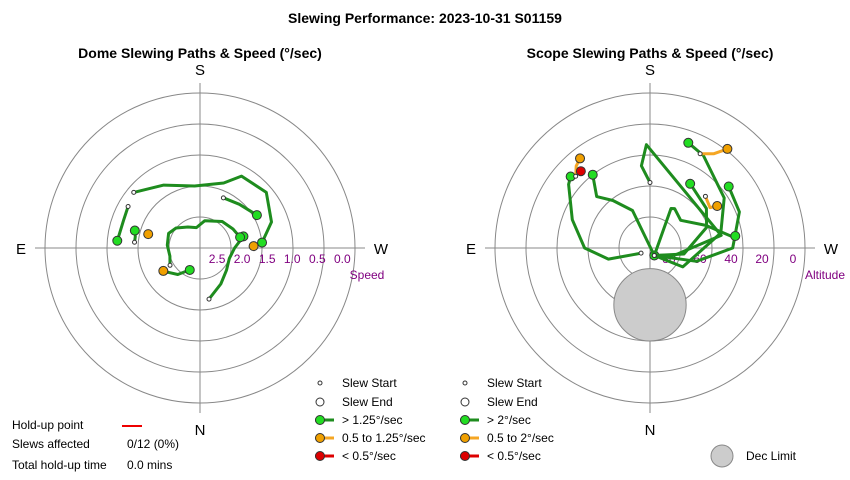 The height and width of the screenshot is (480, 850). What do you see at coordinates (48, 425) in the screenshot?
I see `holdup-point-label: Hold-up point` at bounding box center [48, 425].